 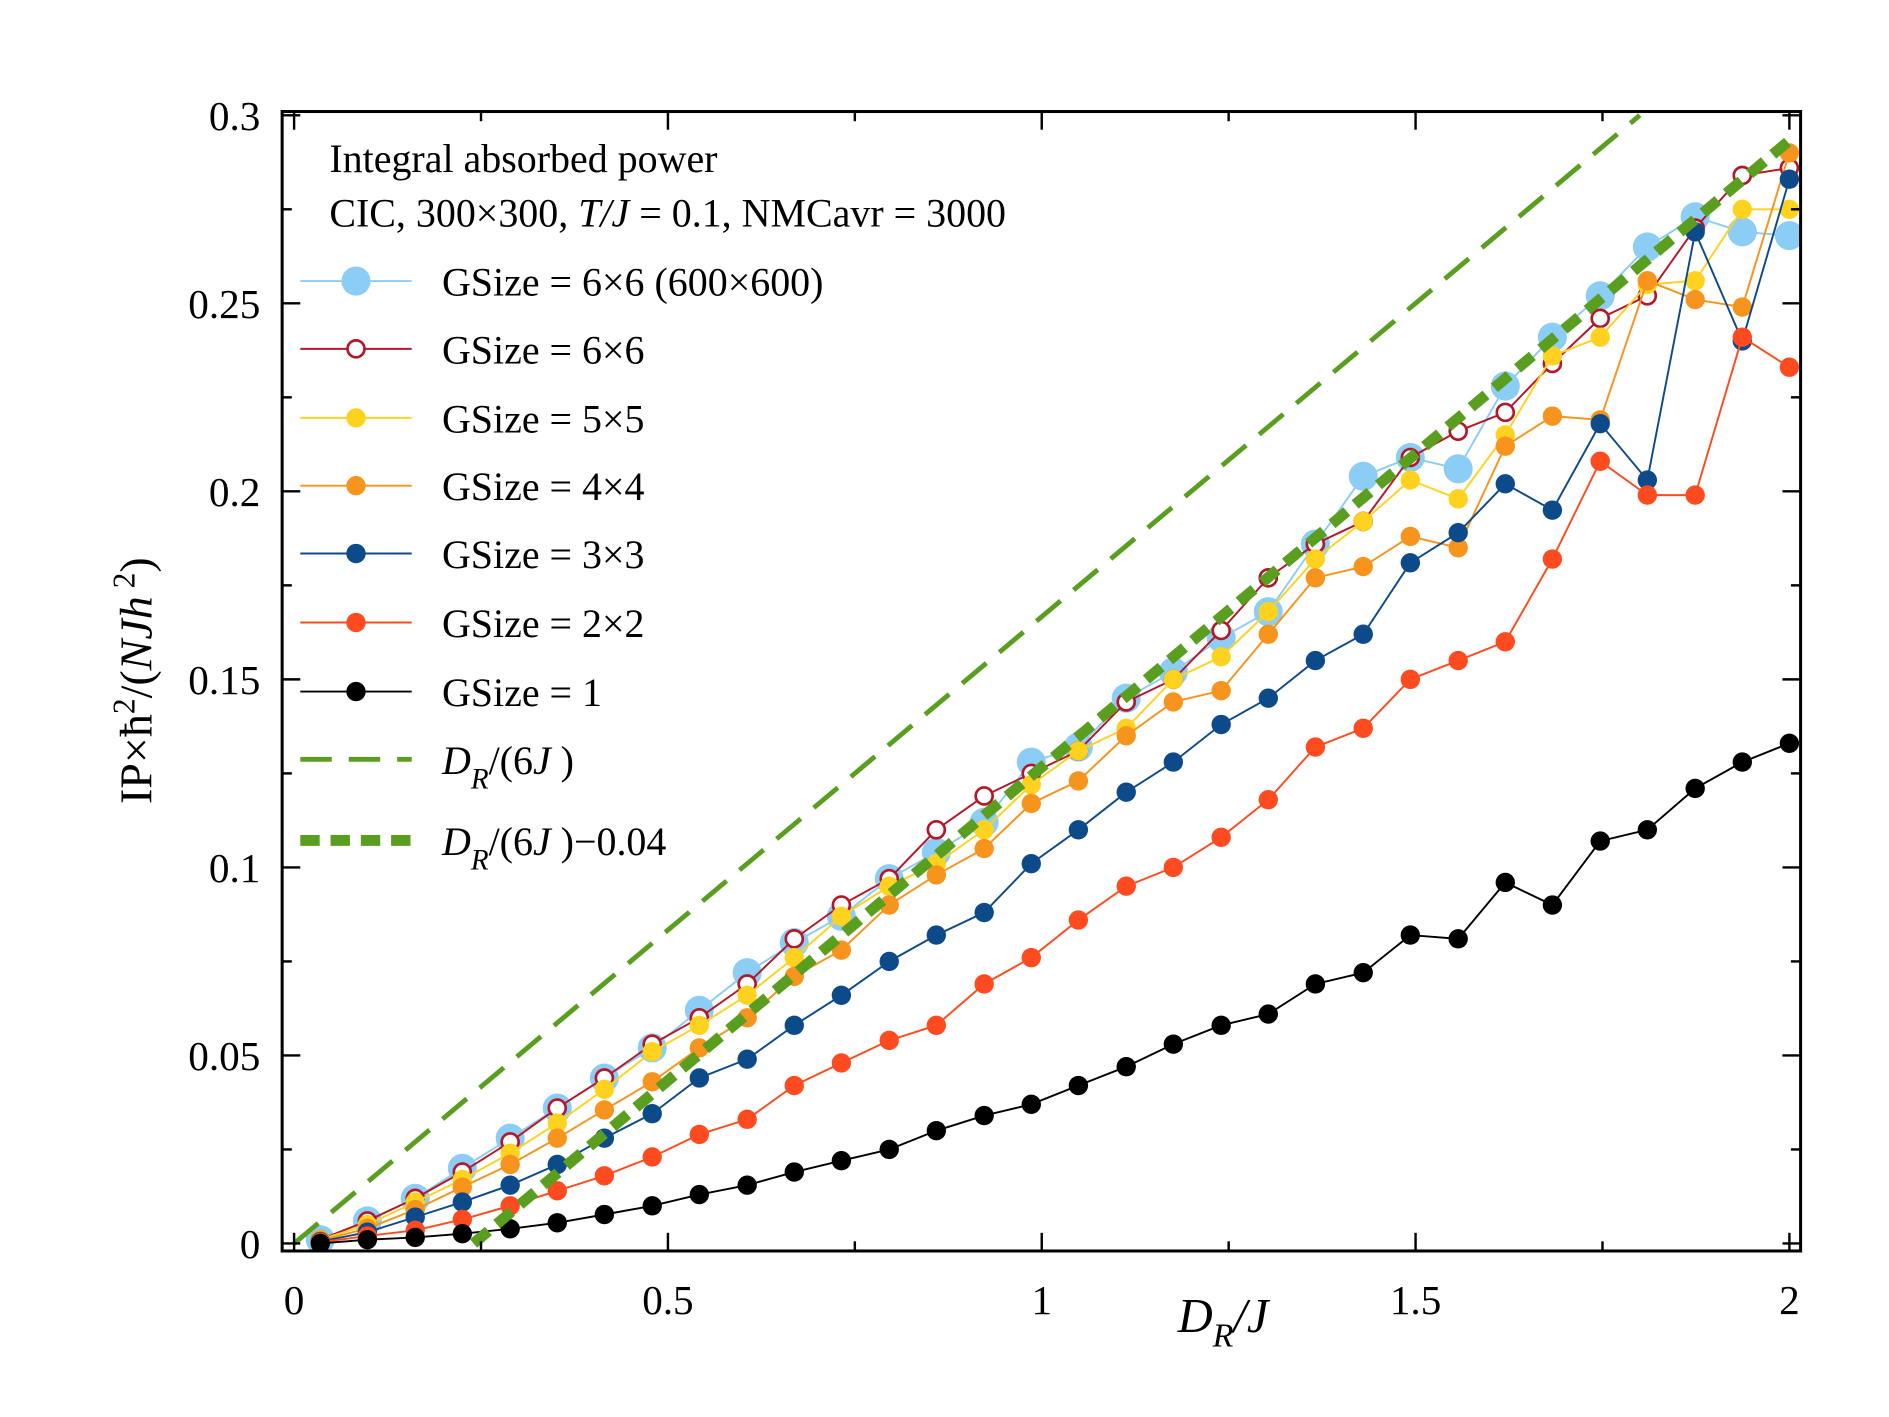 I want to click on y-tick-label: 0.3, so click(x=234, y=116).